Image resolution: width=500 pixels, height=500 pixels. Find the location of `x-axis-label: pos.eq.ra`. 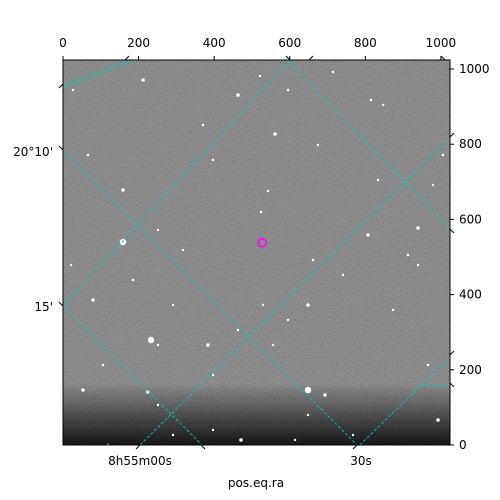

x-axis-label: pos.eq.ra is located at coordinates (256, 483).